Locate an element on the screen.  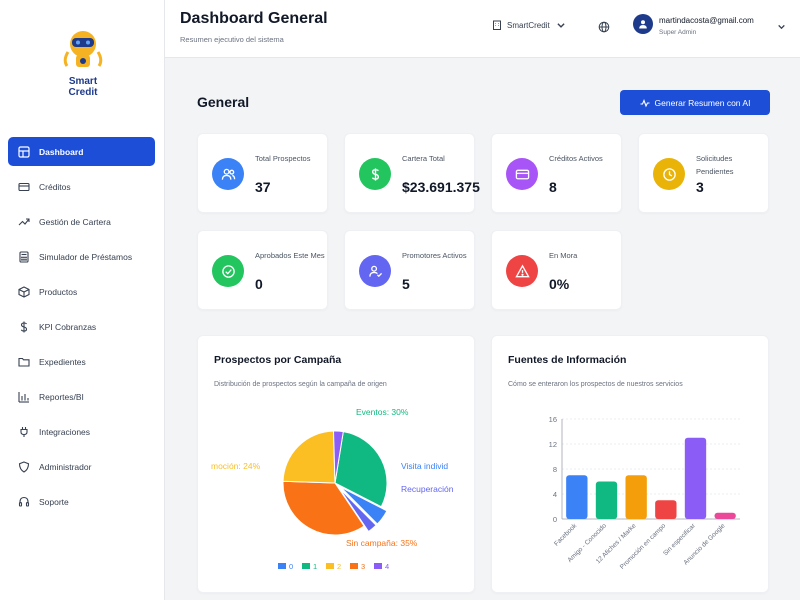
trend-icon is located at coordinates (24, 221).